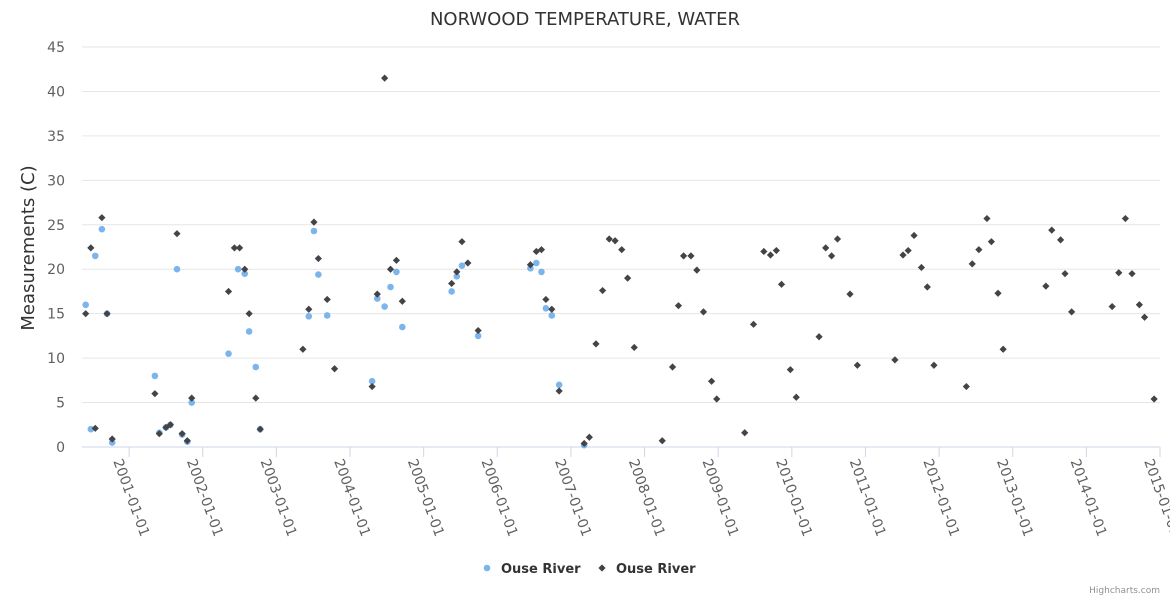  What do you see at coordinates (56, 181) in the screenshot?
I see `y-tick-label: 30` at bounding box center [56, 181].